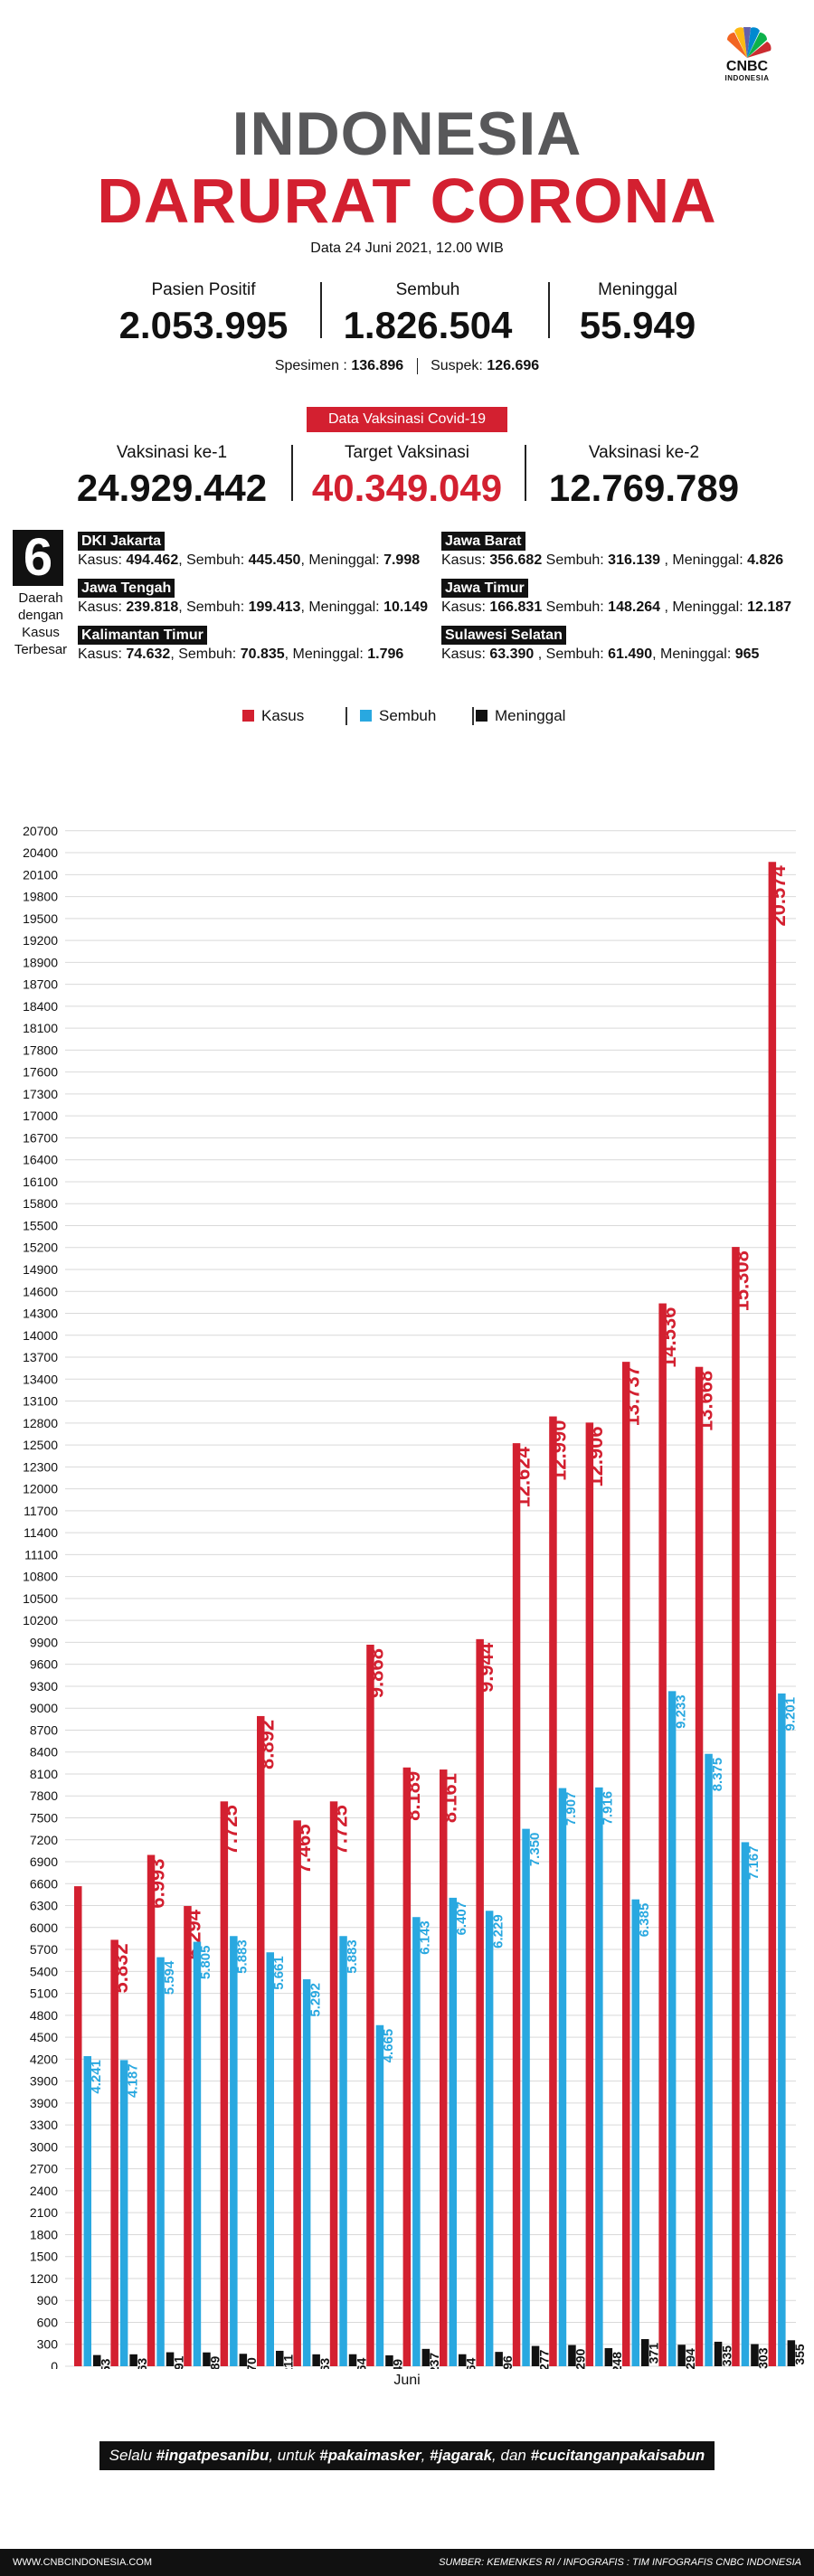 This screenshot has height=2576, width=814. Describe the element at coordinates (274, 560) in the screenshot. I see `sembuh-value: 445.450` at that location.